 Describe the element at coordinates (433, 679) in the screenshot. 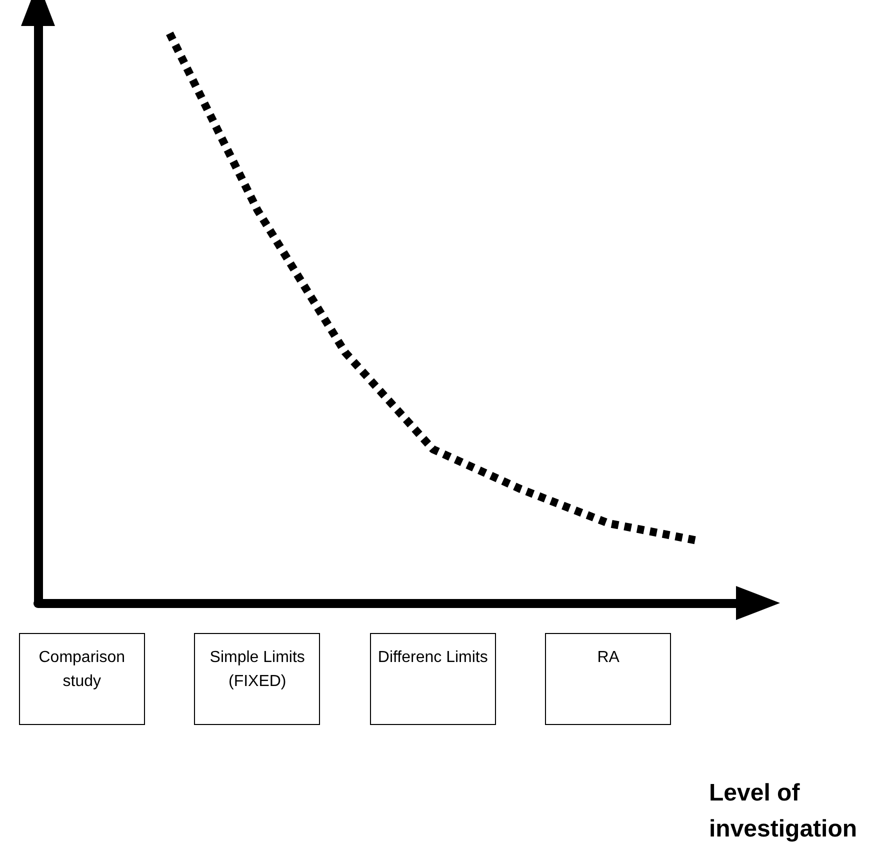

I see `x-tick-label: Differenc Limits` at that location.